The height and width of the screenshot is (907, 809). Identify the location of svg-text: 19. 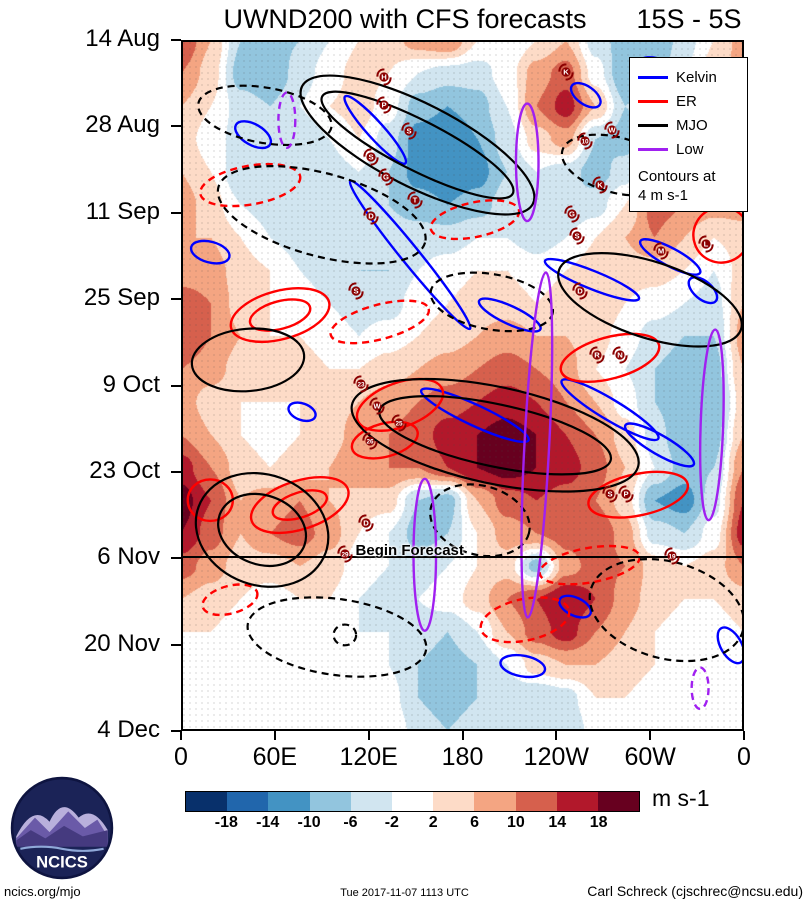
(672, 557).